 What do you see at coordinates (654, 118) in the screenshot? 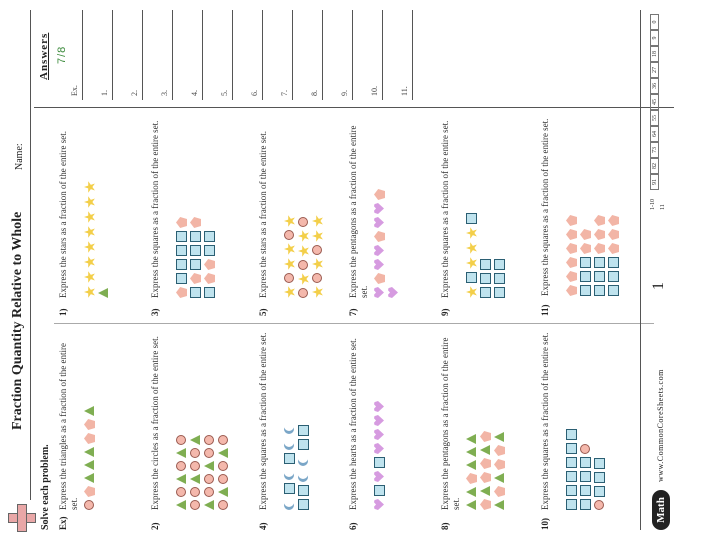
I see `score-cell: 55` at bounding box center [654, 118].